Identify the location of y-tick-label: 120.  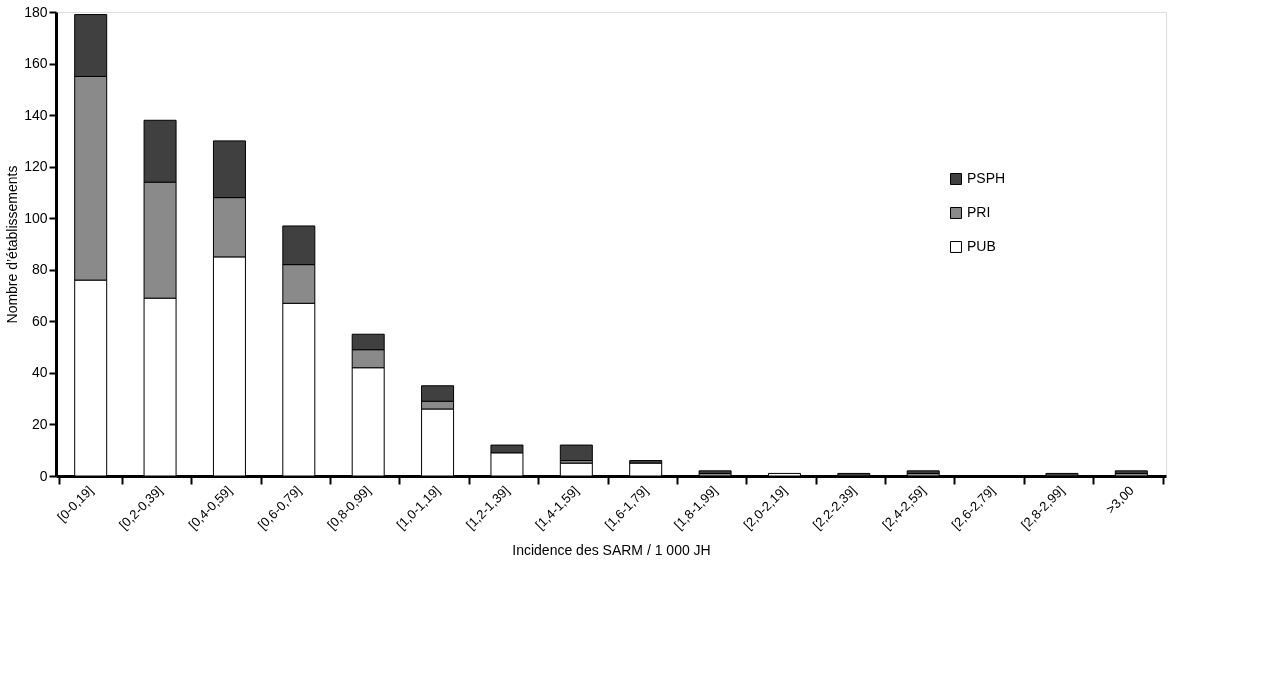
(36, 166).